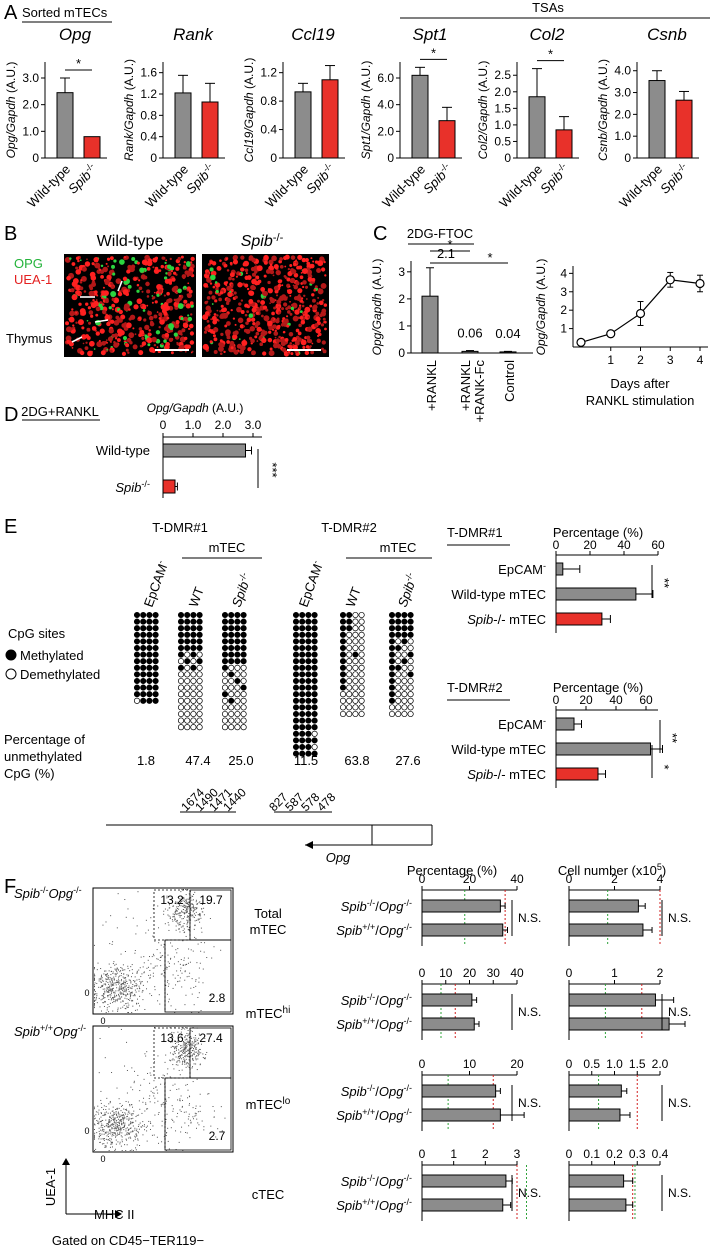 Image resolution: width=727 pixels, height=1251 pixels. Describe the element at coordinates (28, 263) in the screenshot. I see `legend-opg: OPG` at that location.